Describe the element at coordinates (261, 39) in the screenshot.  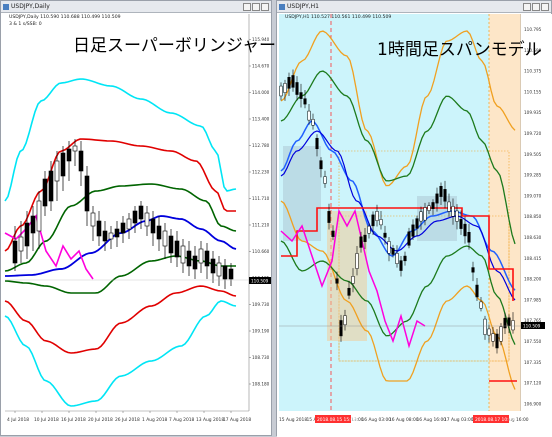
I see `price-tick-label: 115.940` at that location.